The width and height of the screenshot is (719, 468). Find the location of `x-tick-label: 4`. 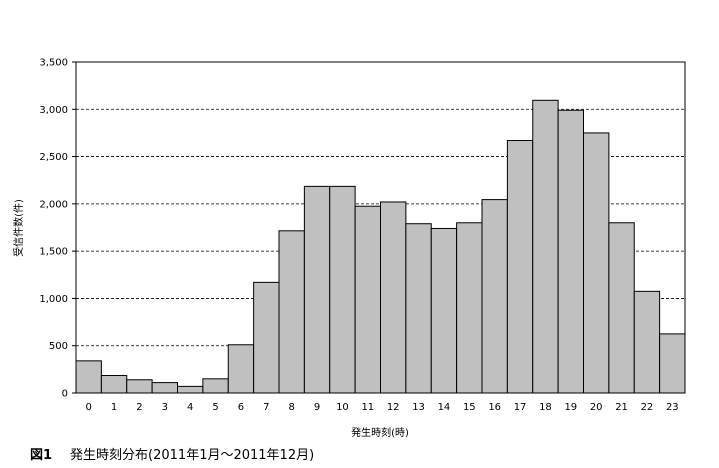

x-tick-label: 4 is located at coordinates (190, 407).